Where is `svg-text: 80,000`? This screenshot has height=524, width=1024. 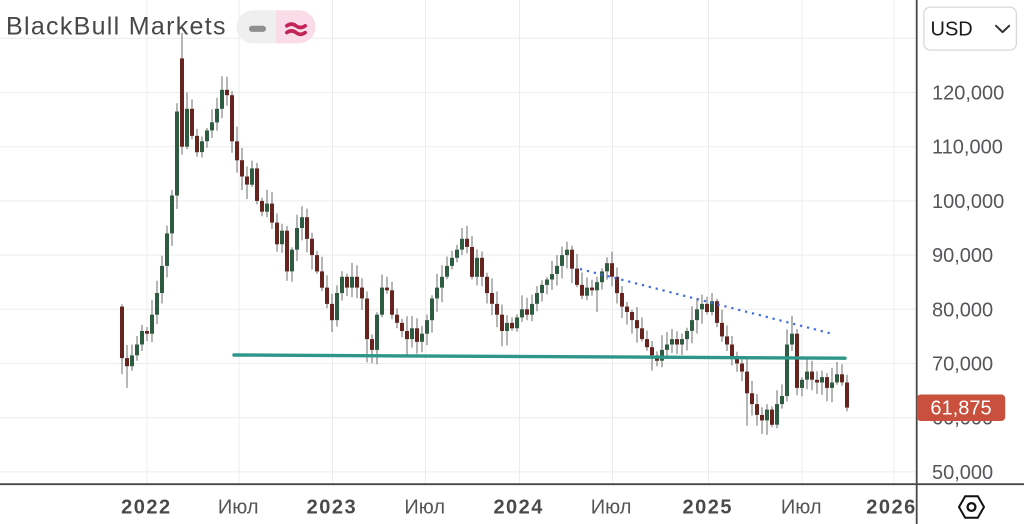 svg-text: 80,000 is located at coordinates (962, 310).